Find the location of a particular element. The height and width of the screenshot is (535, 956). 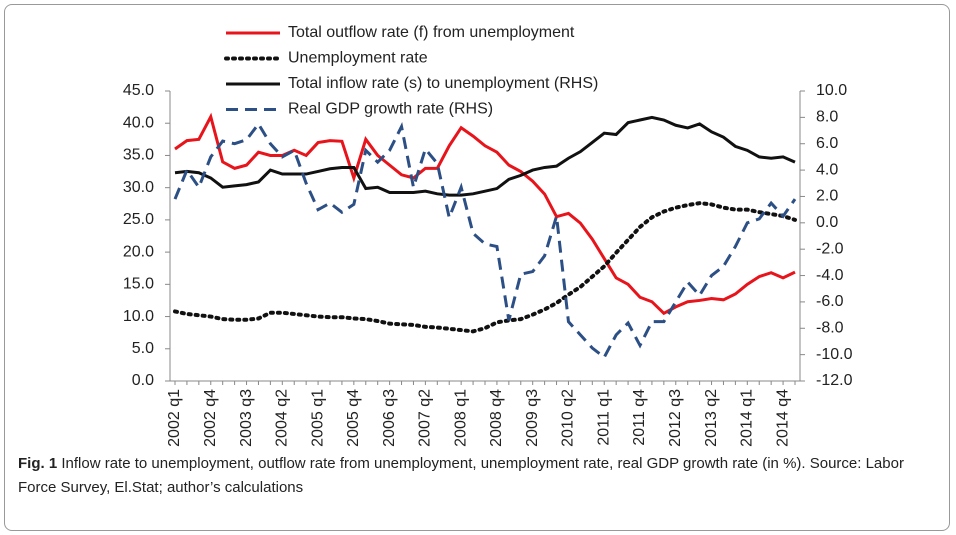

x-tick-label: 2008 q4 is located at coordinates (496, 418).